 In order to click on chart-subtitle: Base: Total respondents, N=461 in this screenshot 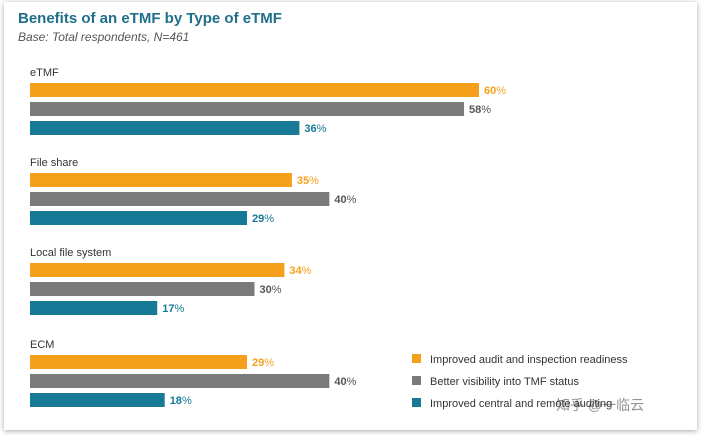, I will do `click(104, 37)`.